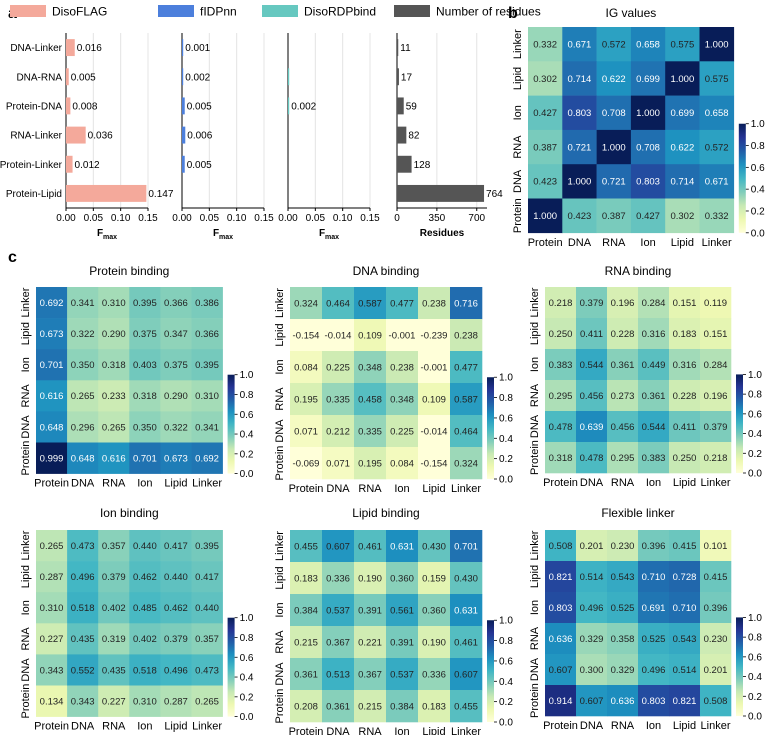 The height and width of the screenshot is (740, 777). Describe the element at coordinates (338, 399) in the screenshot. I see `cell-value-label: 0.335` at that location.